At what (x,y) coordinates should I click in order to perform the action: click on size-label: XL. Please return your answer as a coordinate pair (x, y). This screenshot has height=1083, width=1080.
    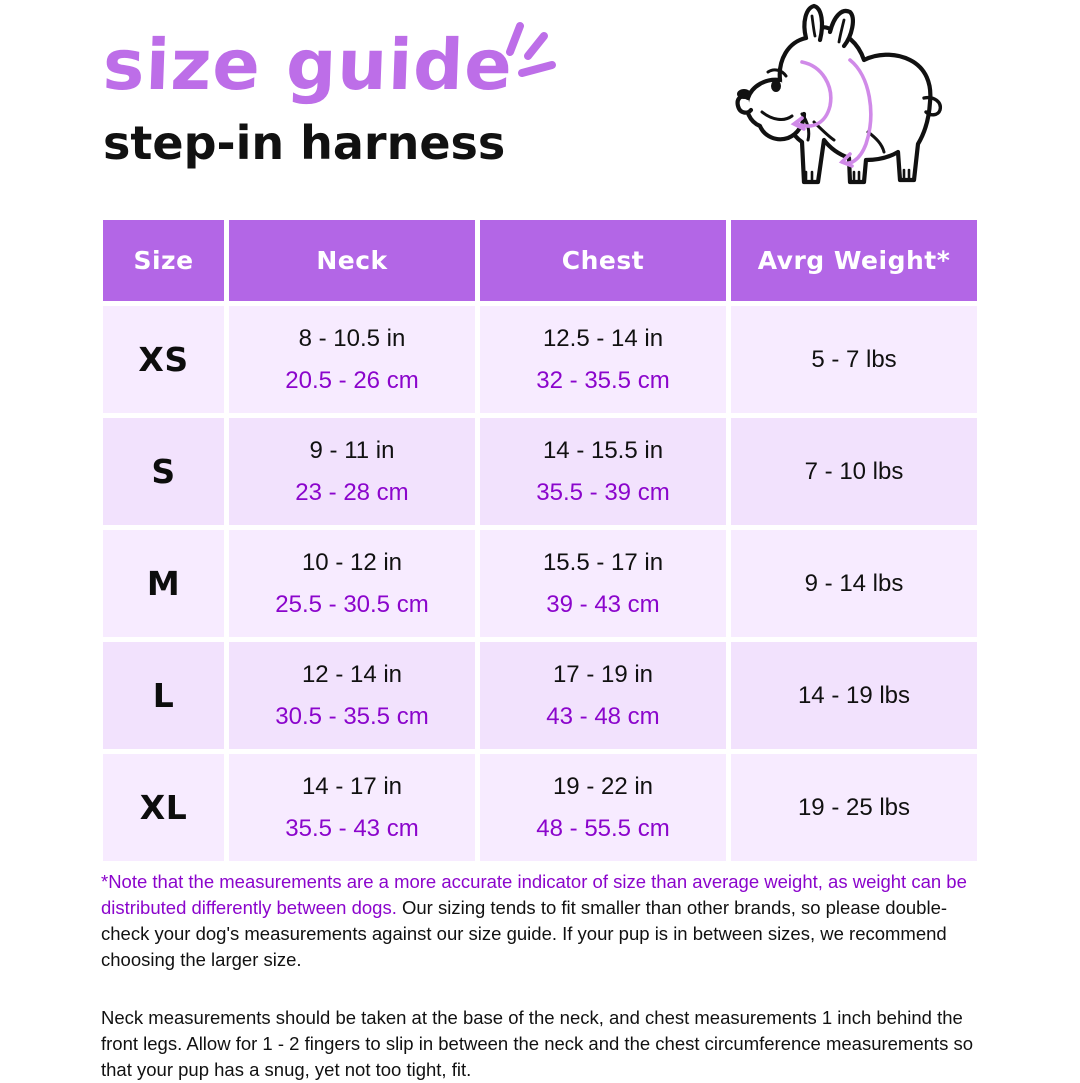
    Looking at the image, I should click on (163, 807).